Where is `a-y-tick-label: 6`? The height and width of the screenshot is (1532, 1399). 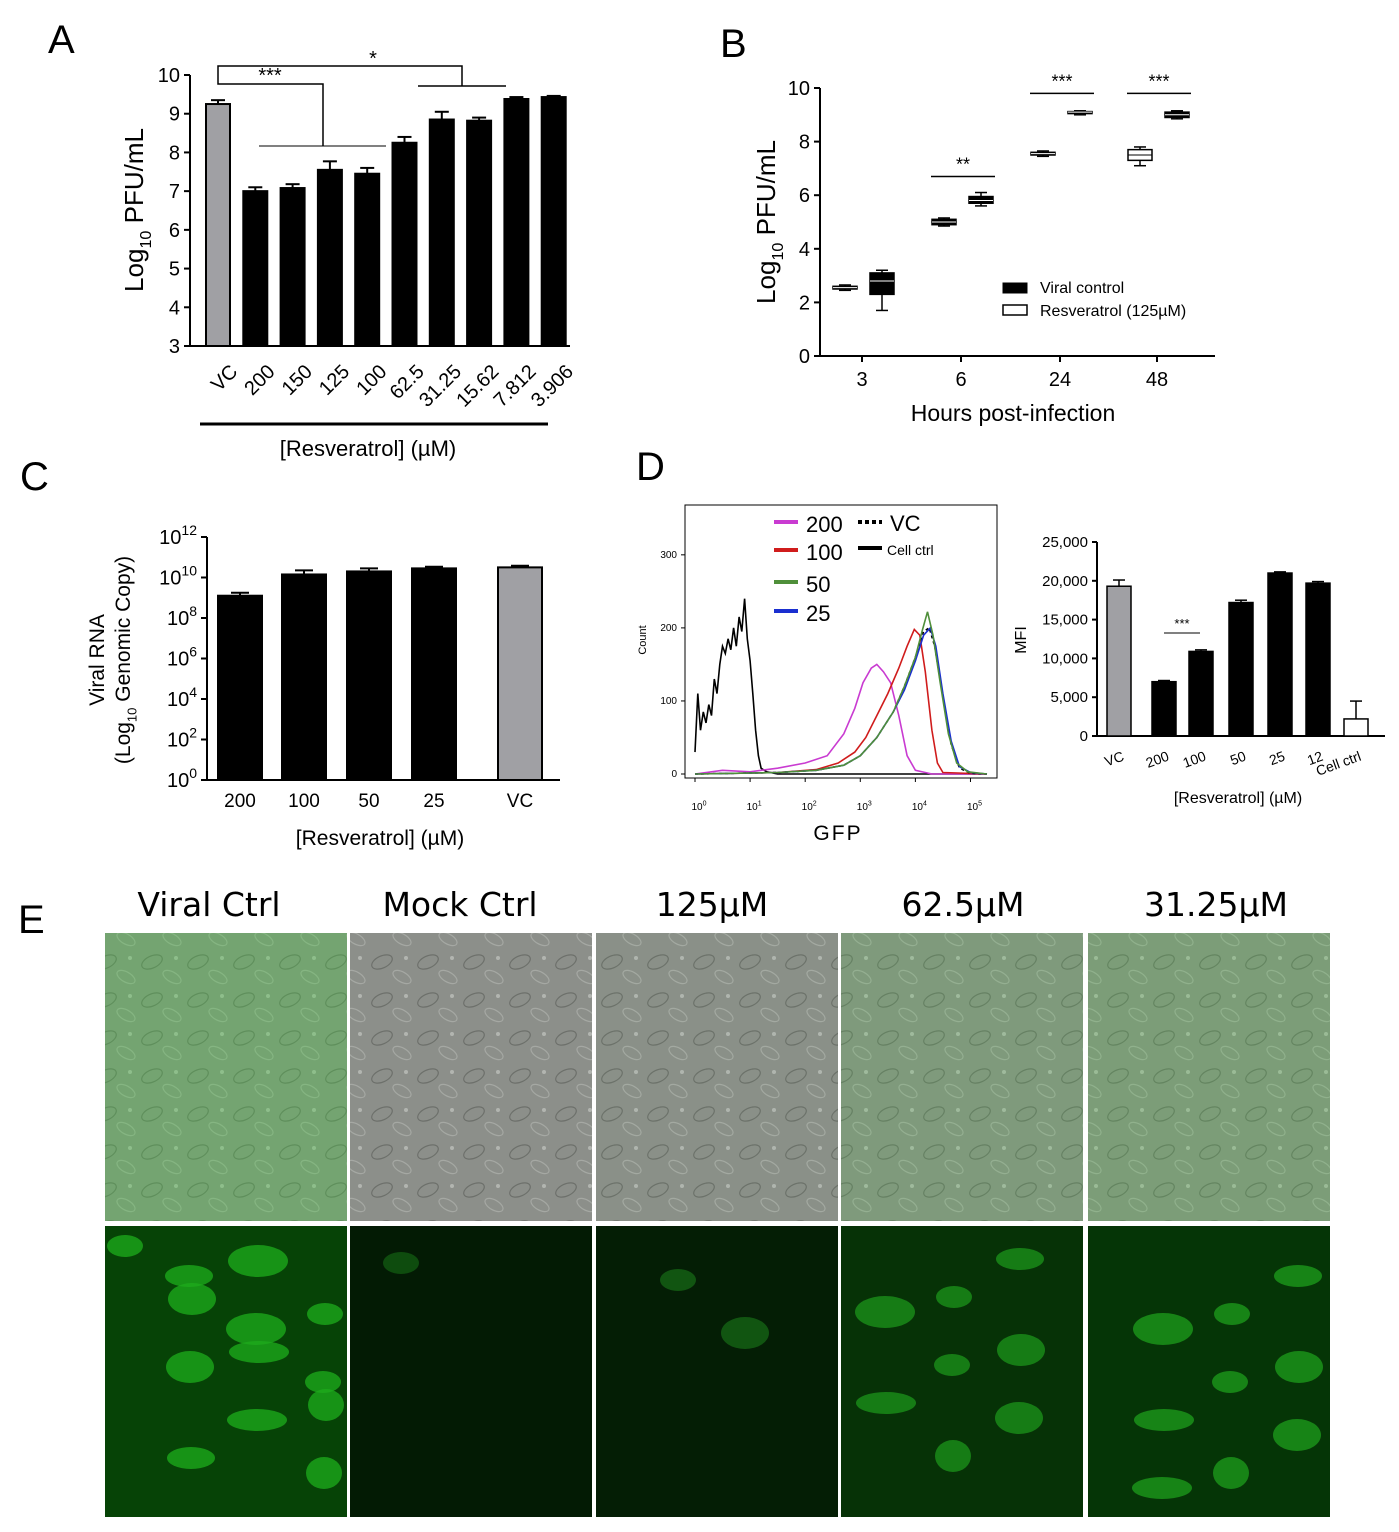
a-y-tick-label: 6 is located at coordinates (174, 231).